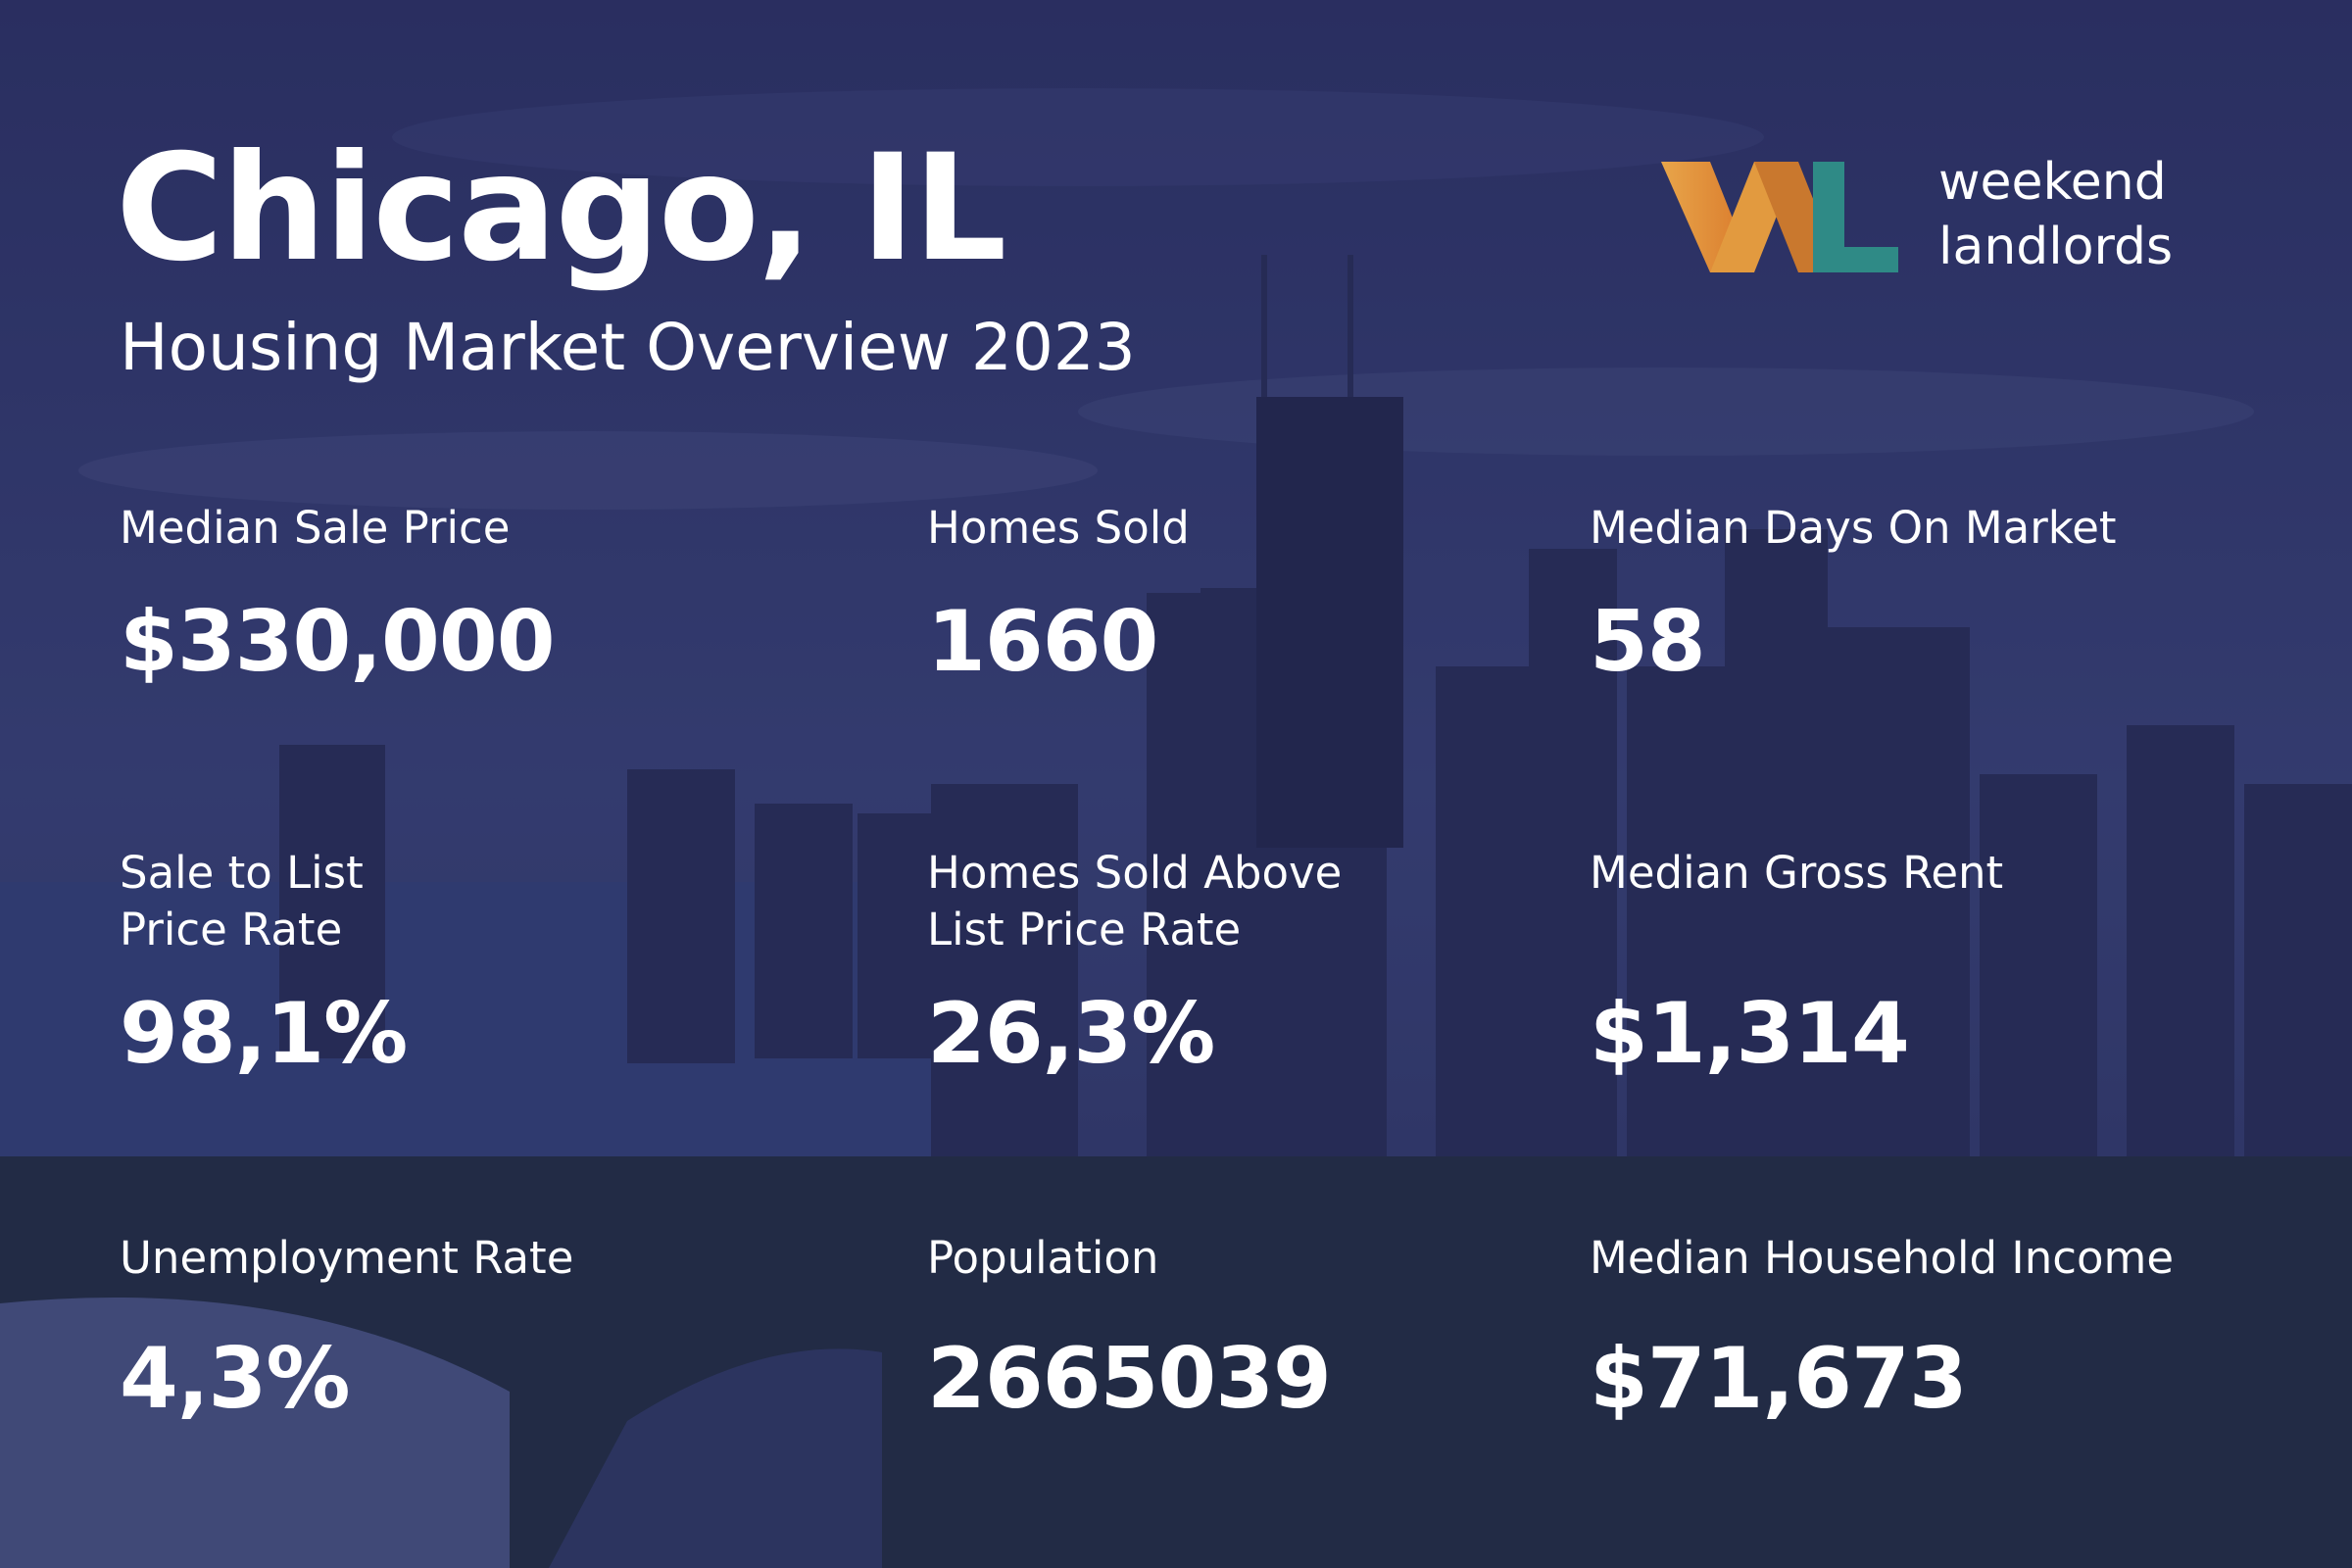 The width and height of the screenshot is (2352, 1568). What do you see at coordinates (1043, 1258) in the screenshot?
I see `stat-label: Population` at bounding box center [1043, 1258].